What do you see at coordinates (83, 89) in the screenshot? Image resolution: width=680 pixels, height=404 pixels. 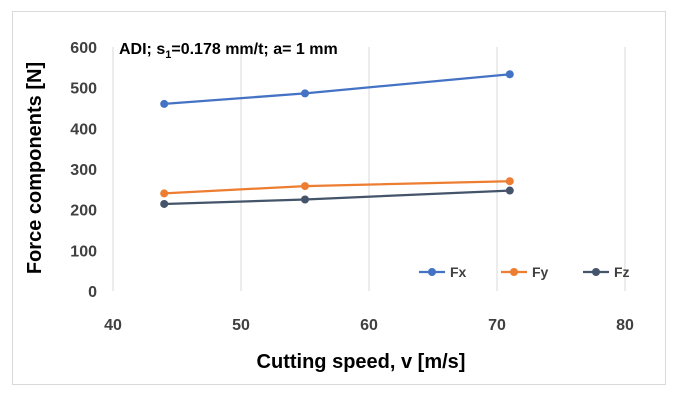 I see `y-tick-label-5: 500` at bounding box center [83, 89].